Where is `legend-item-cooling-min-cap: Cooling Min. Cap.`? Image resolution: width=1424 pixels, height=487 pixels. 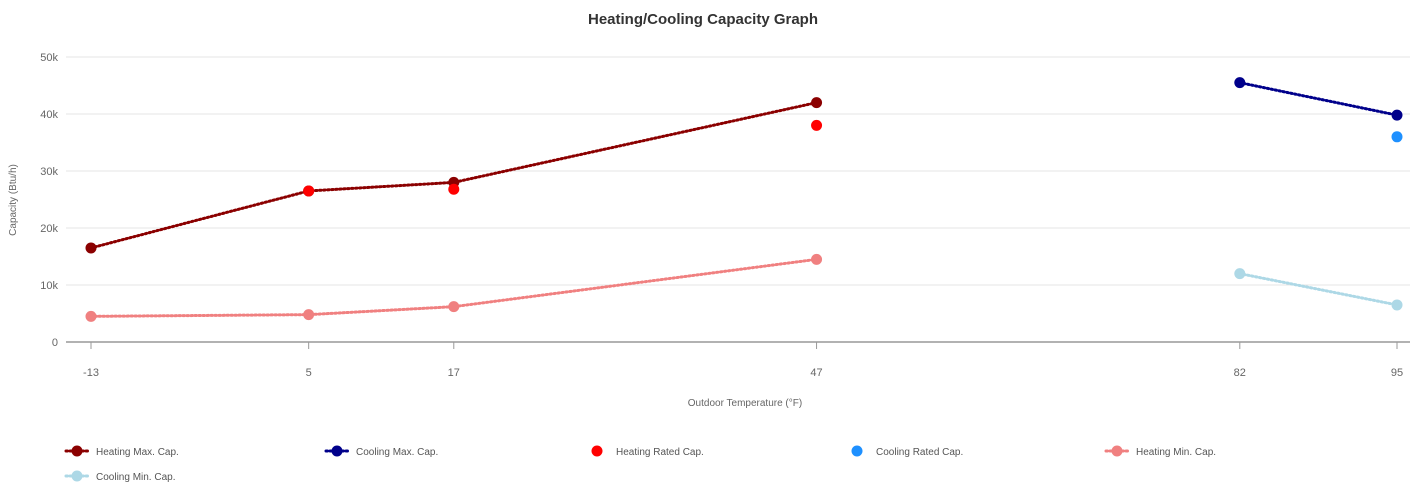
legend-item-cooling-min-cap: Cooling Min. Cap. is located at coordinates (119, 477).